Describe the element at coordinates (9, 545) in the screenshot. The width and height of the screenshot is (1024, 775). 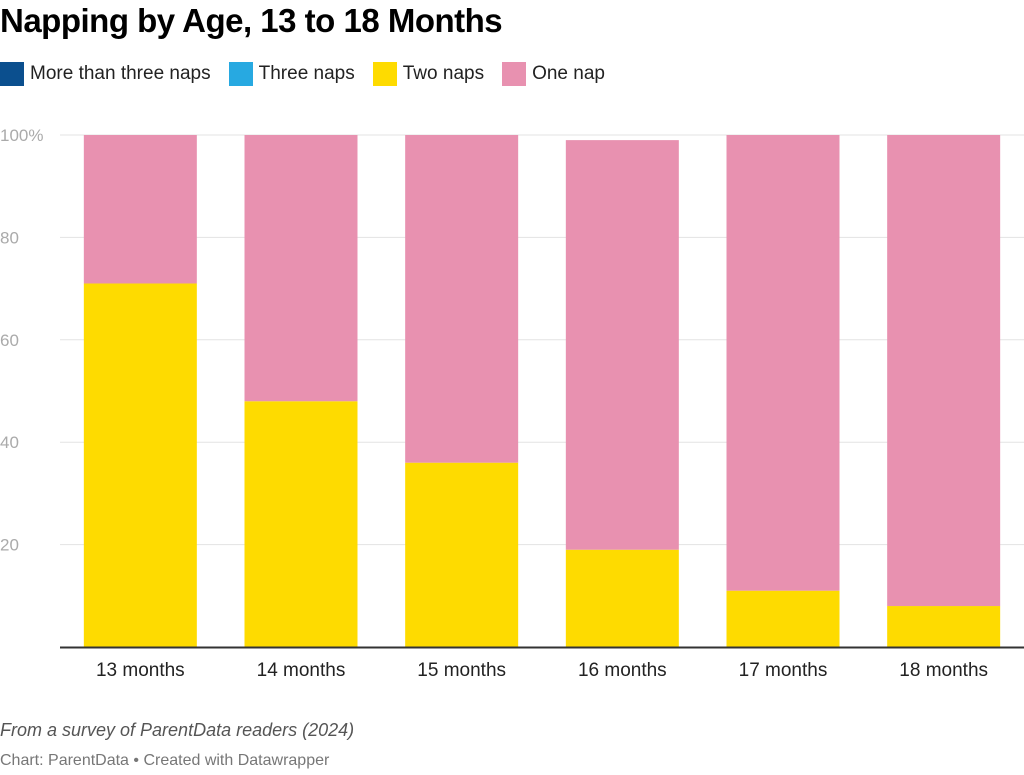
I see `y-tick-label: 20` at that location.